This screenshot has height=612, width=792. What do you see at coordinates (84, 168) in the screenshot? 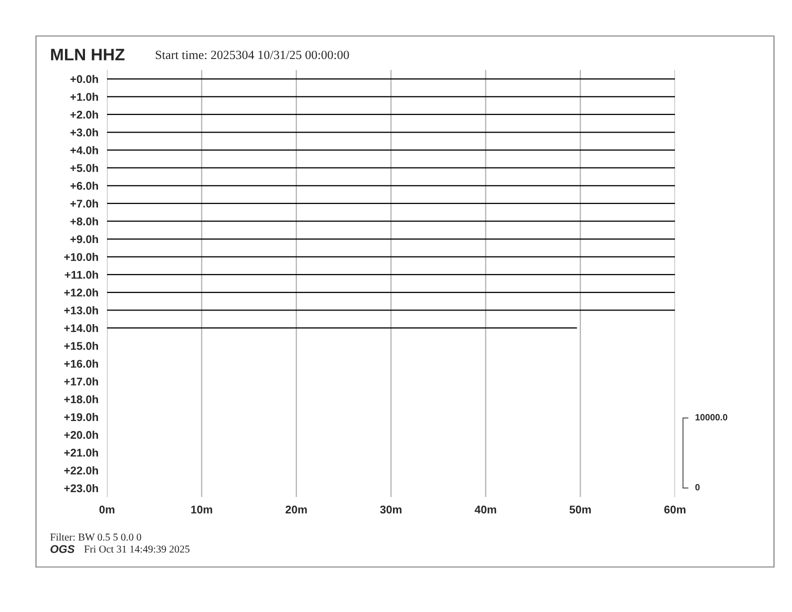
I see `y-tick-label: +5.0h` at bounding box center [84, 168].